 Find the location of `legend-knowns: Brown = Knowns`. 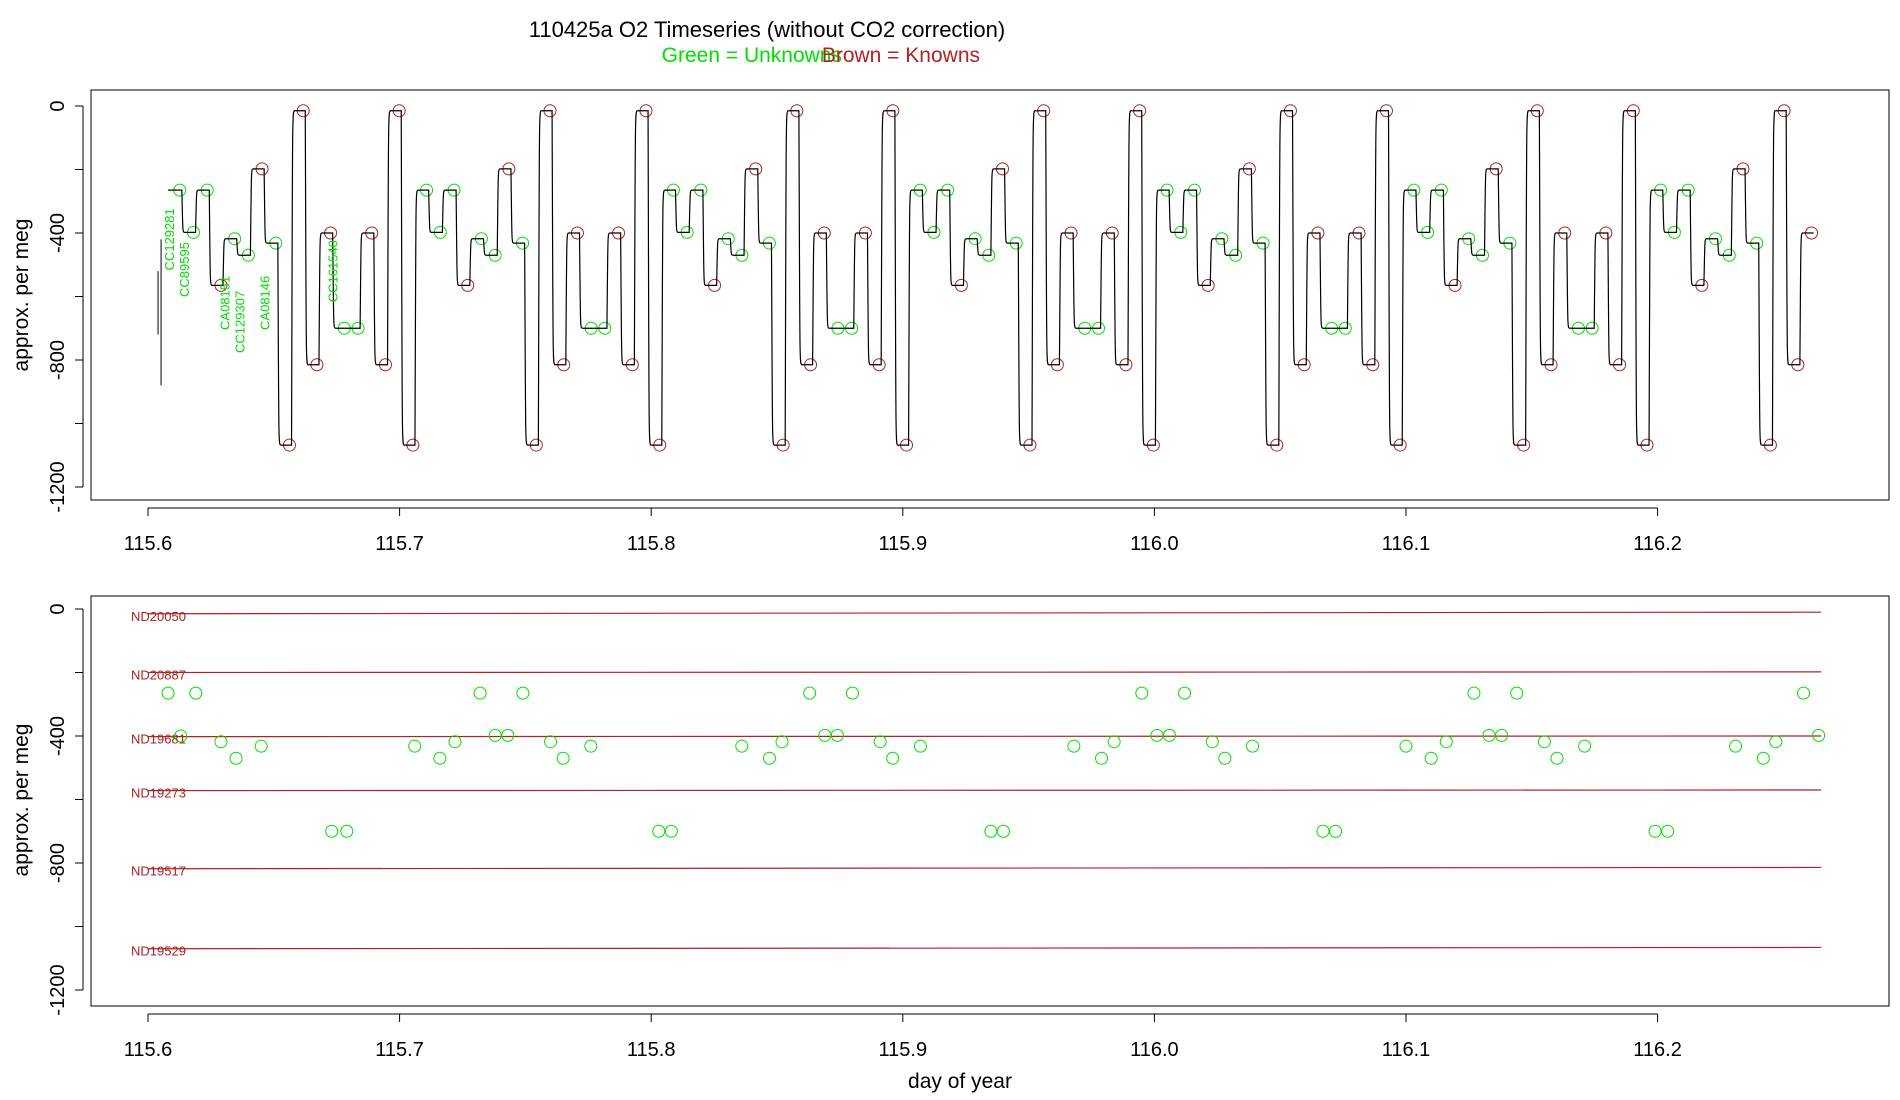

legend-knowns: Brown = Knowns is located at coordinates (901, 55).